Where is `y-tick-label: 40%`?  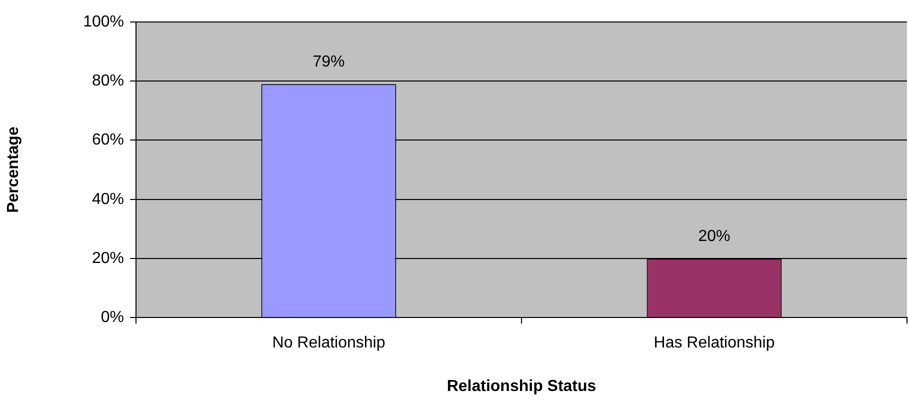 y-tick-label: 40% is located at coordinates (108, 199).